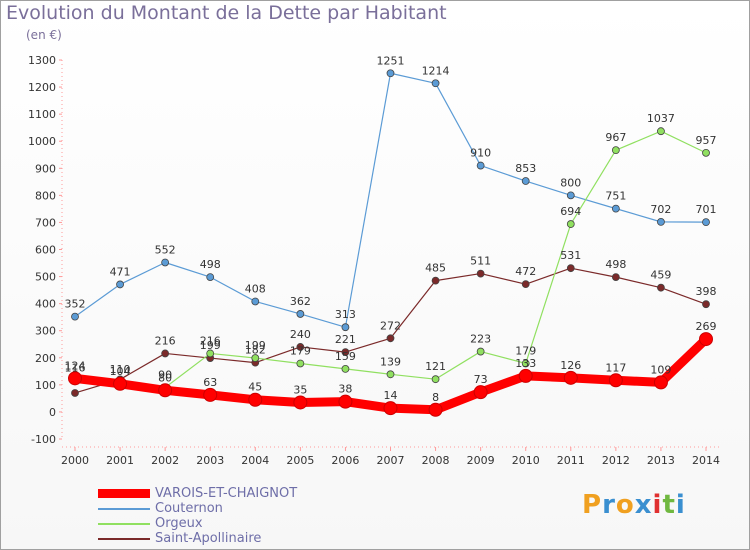 The height and width of the screenshot is (550, 750). What do you see at coordinates (660, 369) in the screenshot?
I see `data-label: 109` at bounding box center [660, 369].